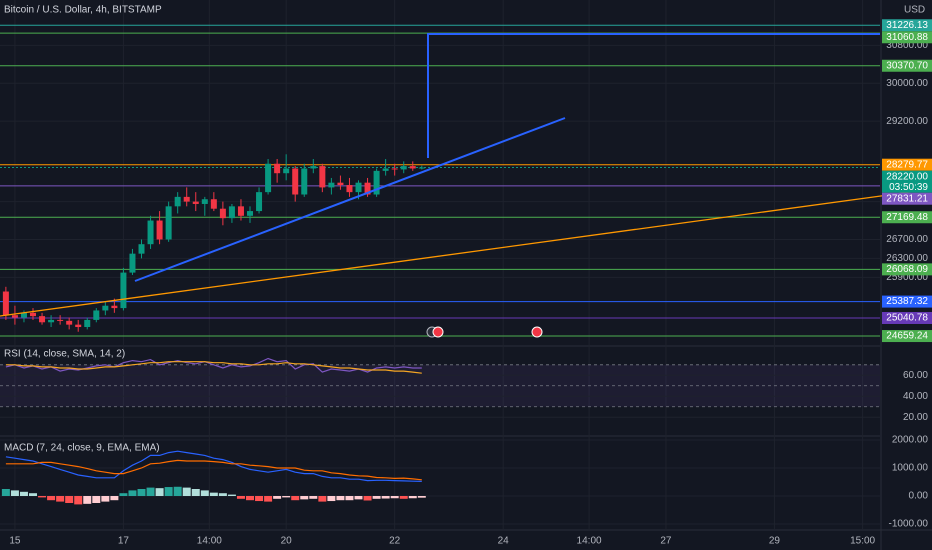 Image resolution: width=932 pixels, height=550 pixels. Describe the element at coordinates (775, 541) in the screenshot. I see `x-tick-label: 29` at that location.